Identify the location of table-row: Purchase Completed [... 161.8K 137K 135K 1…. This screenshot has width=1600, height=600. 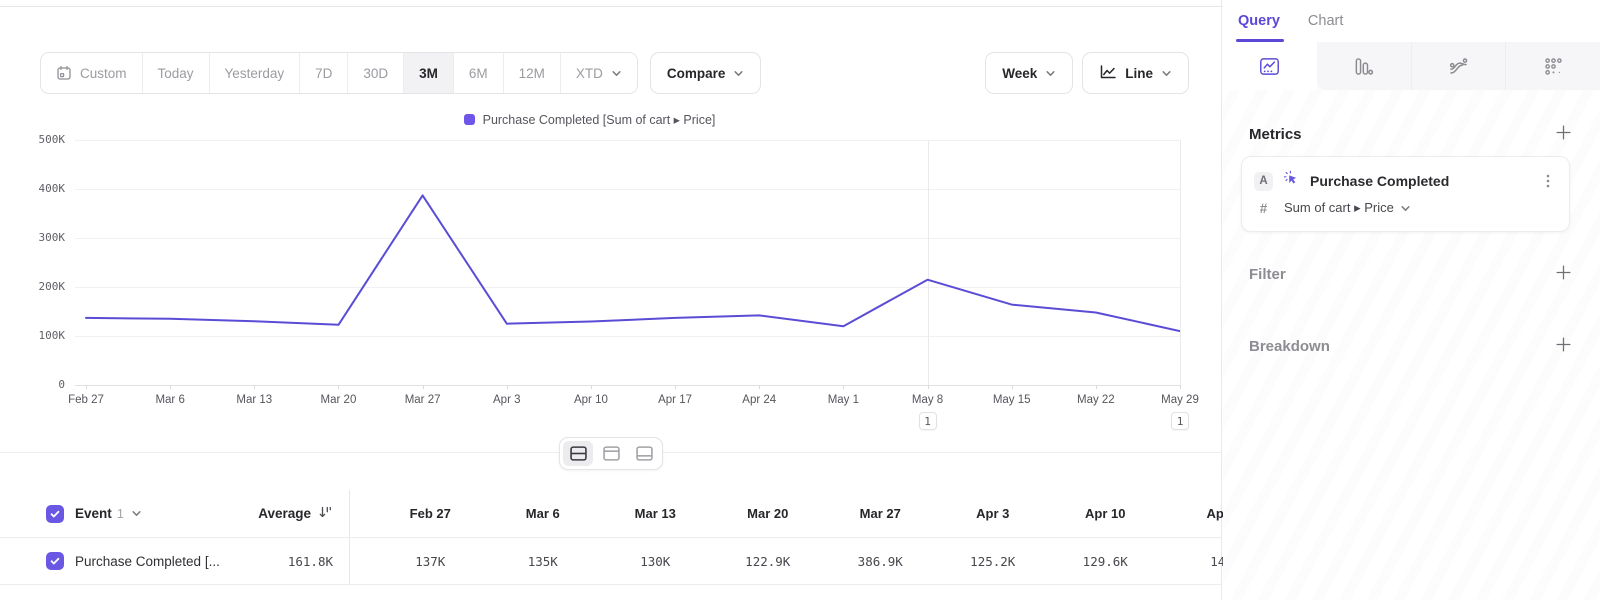
(612, 561).